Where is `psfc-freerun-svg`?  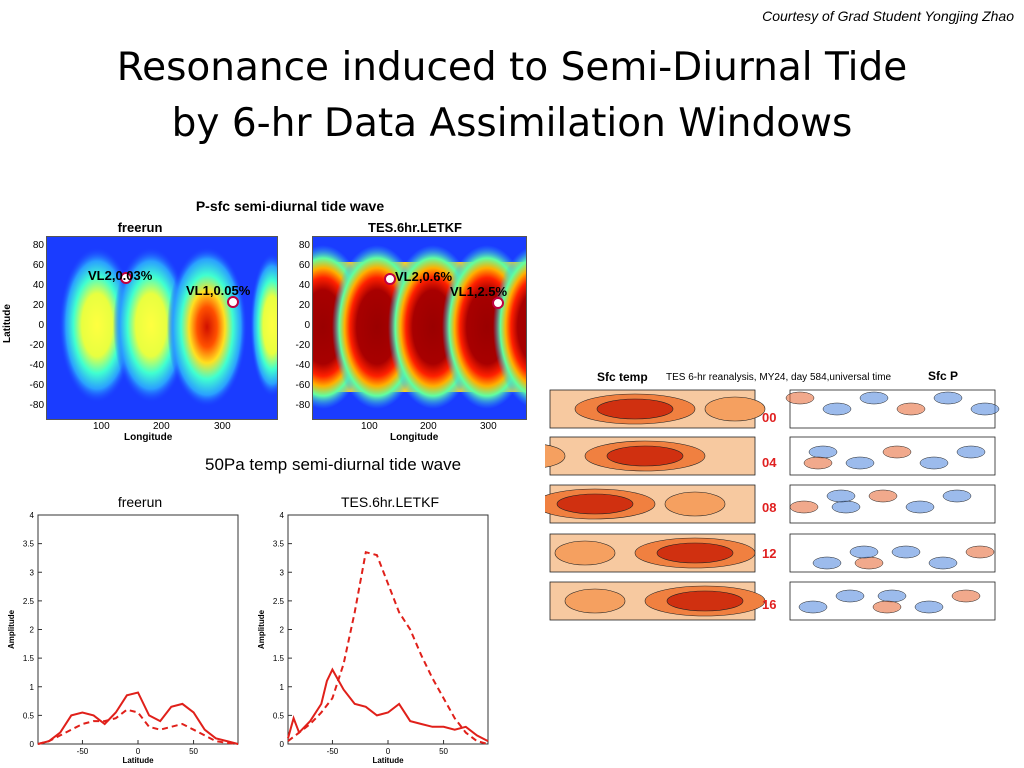 psfc-freerun-svg is located at coordinates (170, 328).